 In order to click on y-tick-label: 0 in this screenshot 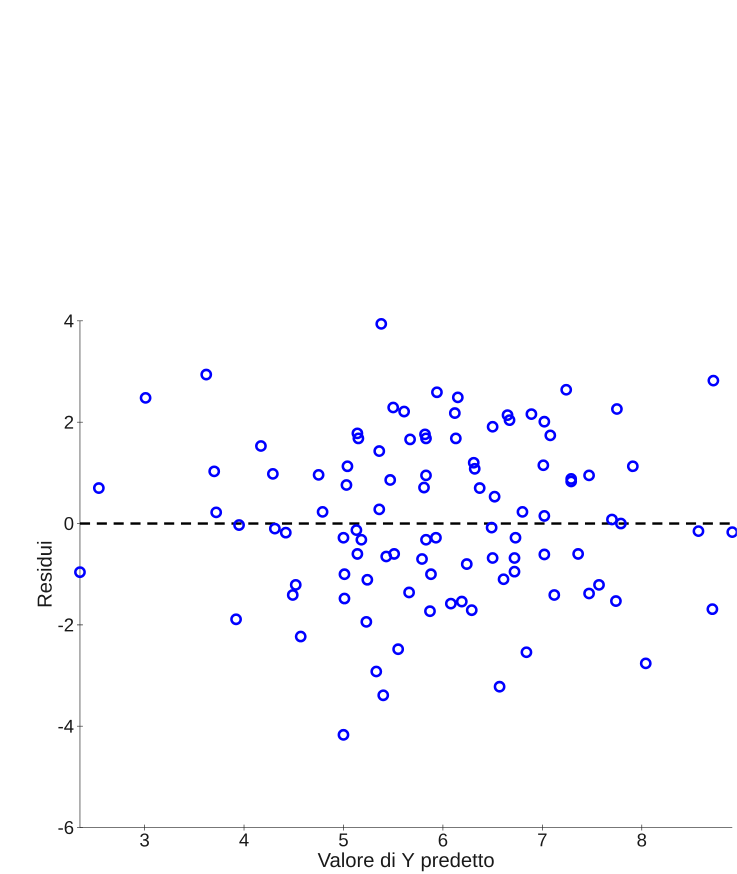, I will do `click(69, 523)`.